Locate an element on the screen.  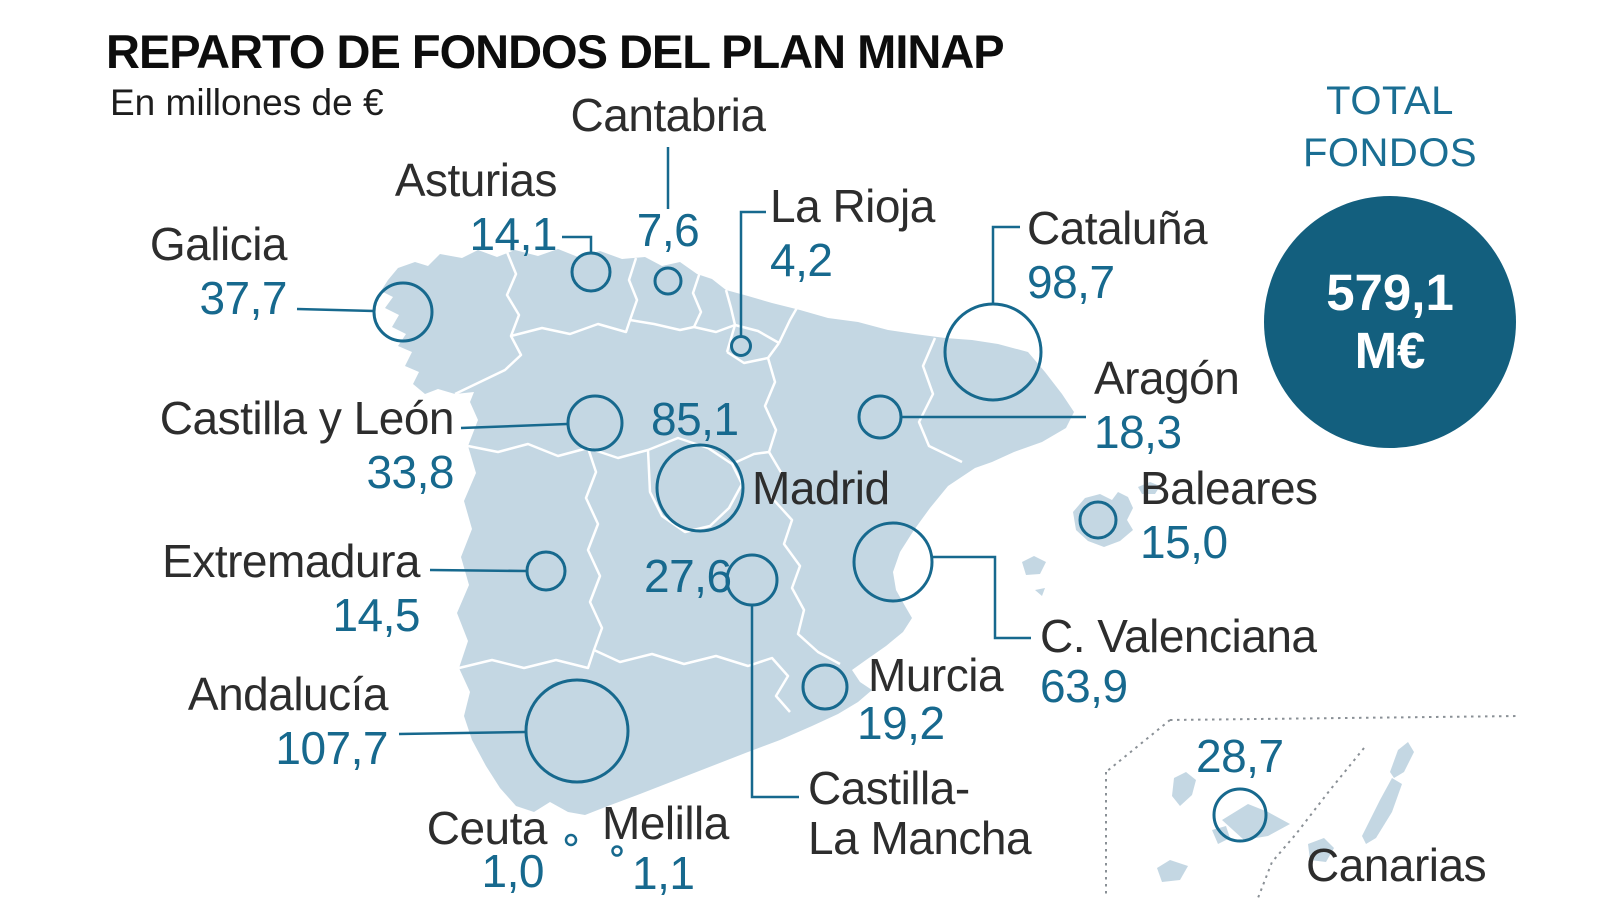
bubble-aragon is located at coordinates (880, 417).